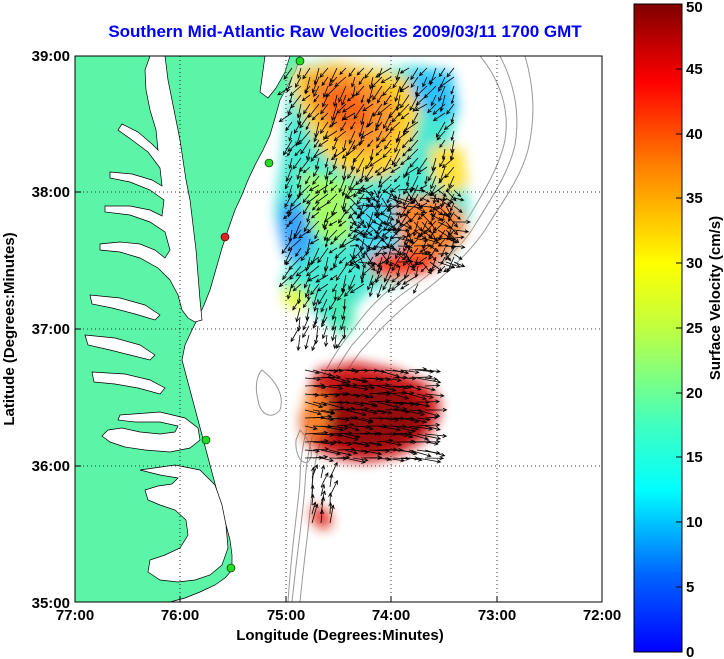 This screenshot has width=724, height=659. What do you see at coordinates (51, 329) in the screenshot?
I see `y-tick-label: 37:00` at bounding box center [51, 329].